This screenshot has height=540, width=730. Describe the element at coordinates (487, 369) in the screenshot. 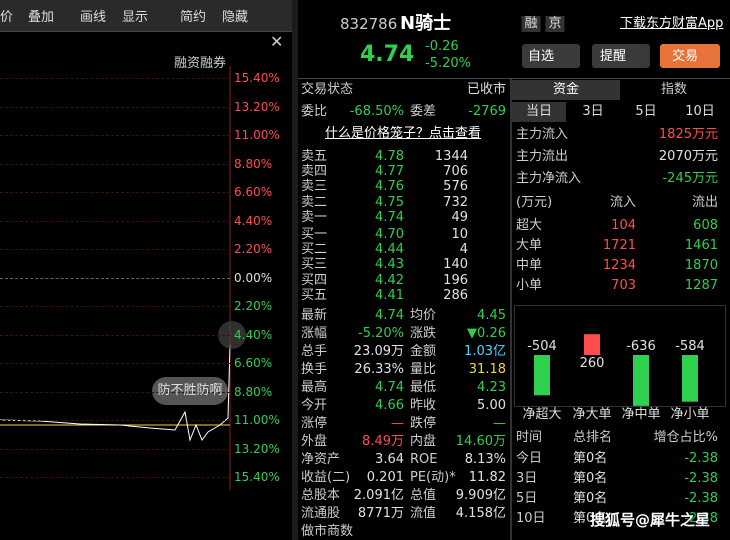

I see `stat-value: 31.18` at that location.